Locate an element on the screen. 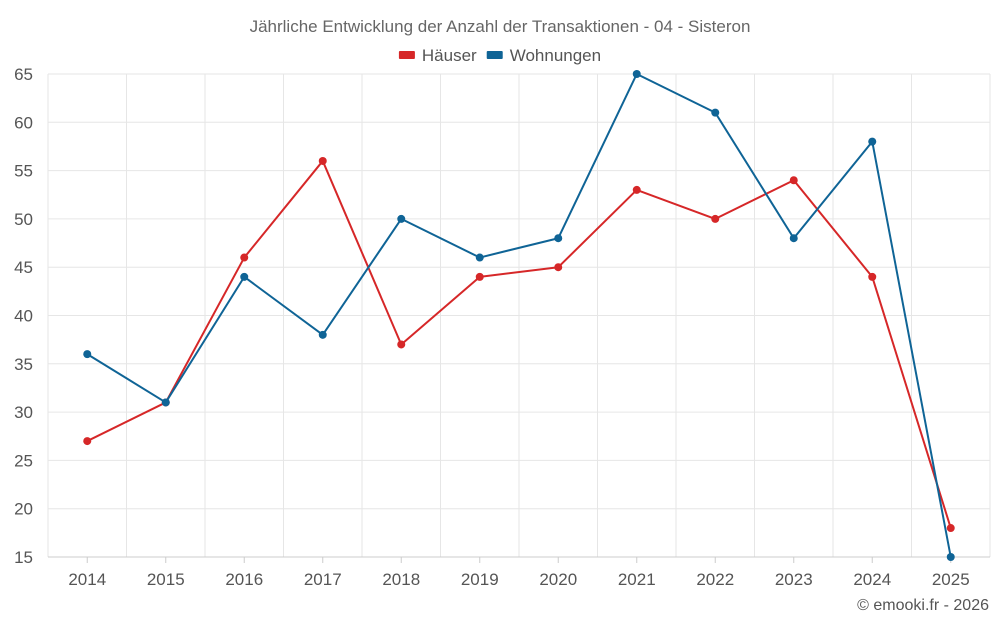 The height and width of the screenshot is (625, 1000). x-tick-label: 2023 is located at coordinates (794, 579).